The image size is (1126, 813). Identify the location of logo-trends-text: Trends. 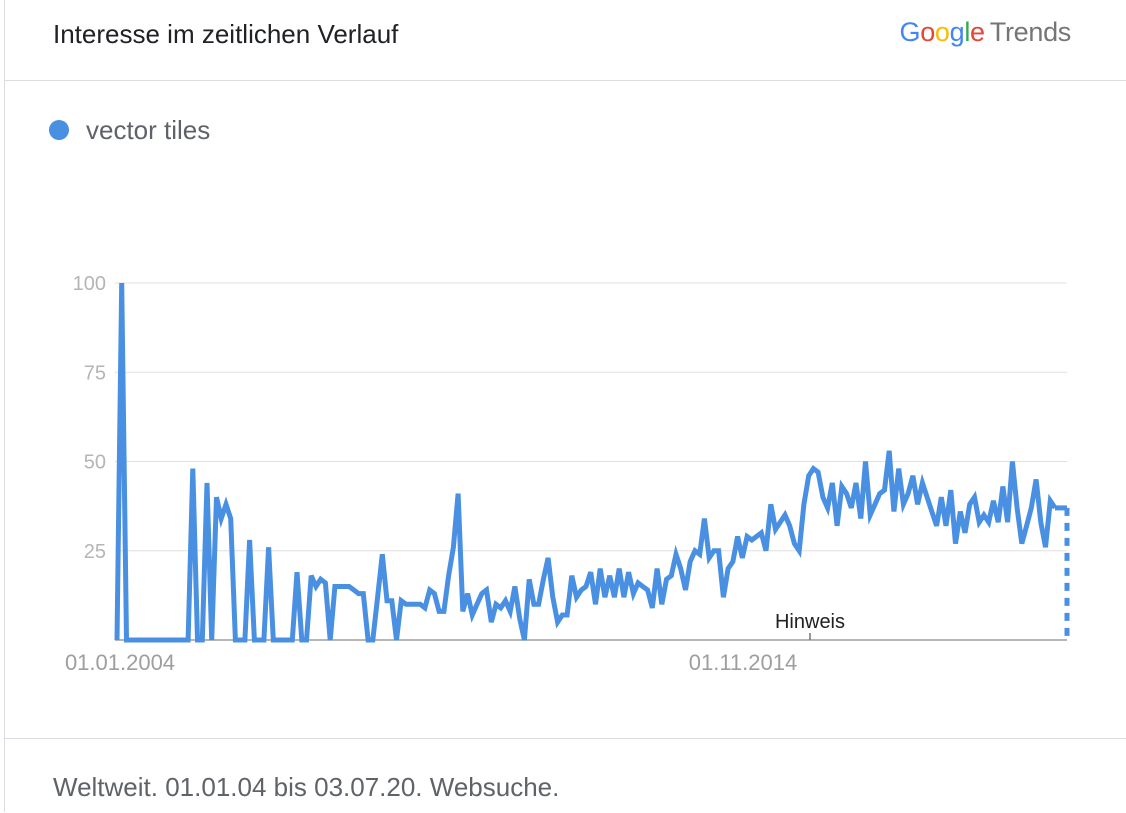
(1030, 32).